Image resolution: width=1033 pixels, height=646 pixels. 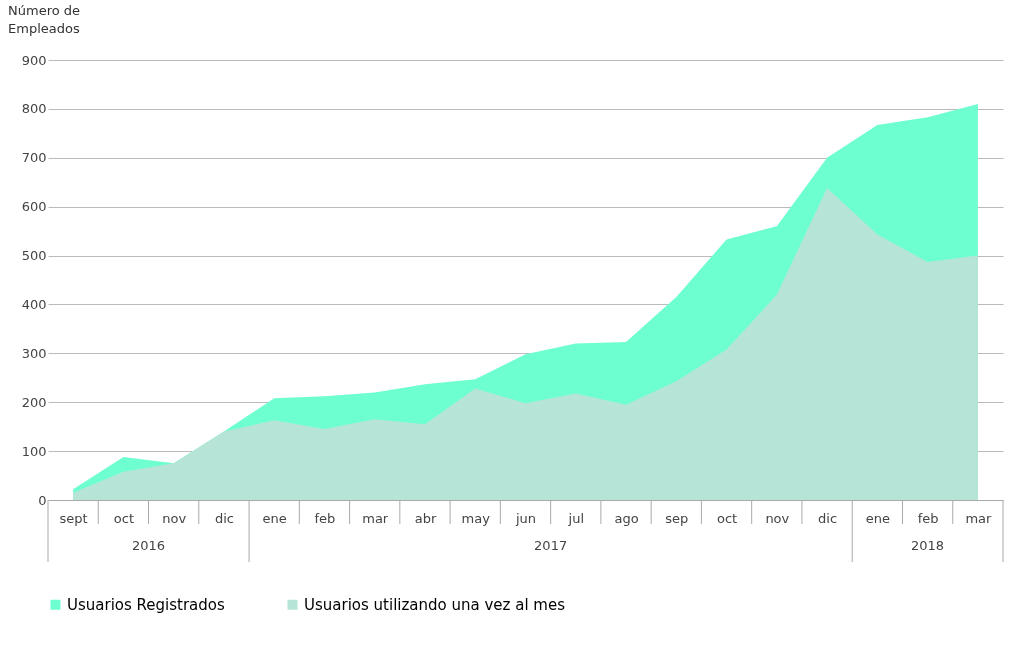 I want to click on y-tick-label: 600, so click(x=34, y=207).